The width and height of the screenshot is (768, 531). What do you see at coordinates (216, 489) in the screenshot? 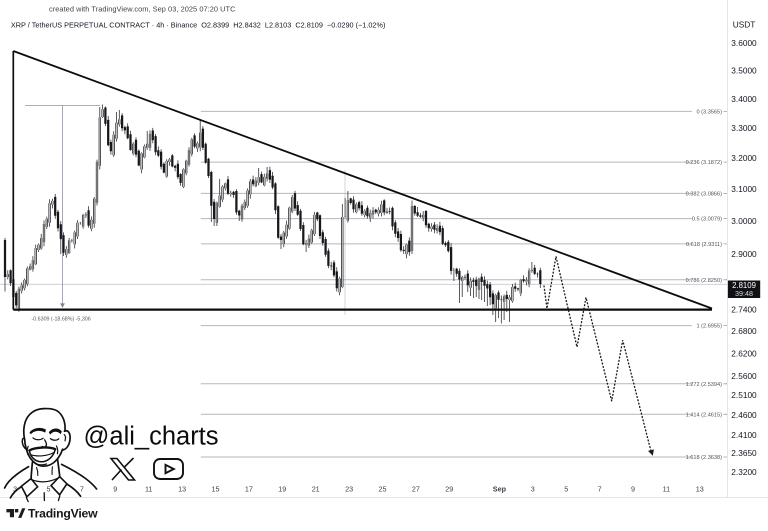
I see `svg-text: 15` at bounding box center [216, 489].